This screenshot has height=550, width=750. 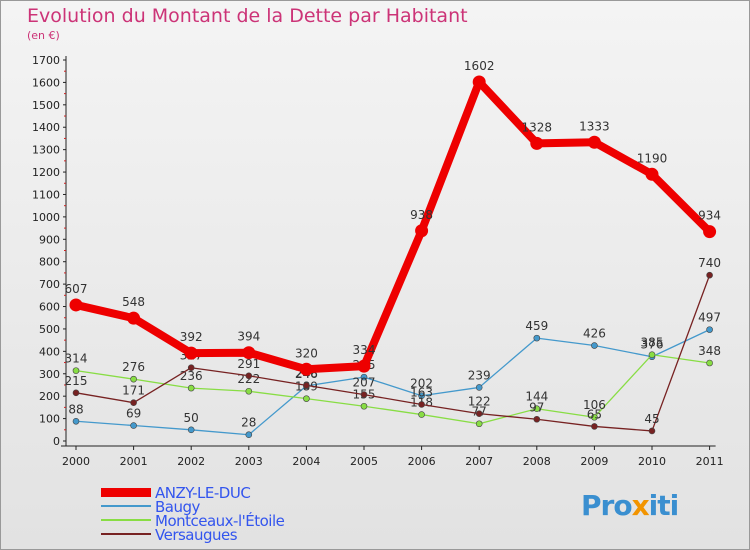 I want to click on y-tick-label: 1300, so click(x=46, y=150).